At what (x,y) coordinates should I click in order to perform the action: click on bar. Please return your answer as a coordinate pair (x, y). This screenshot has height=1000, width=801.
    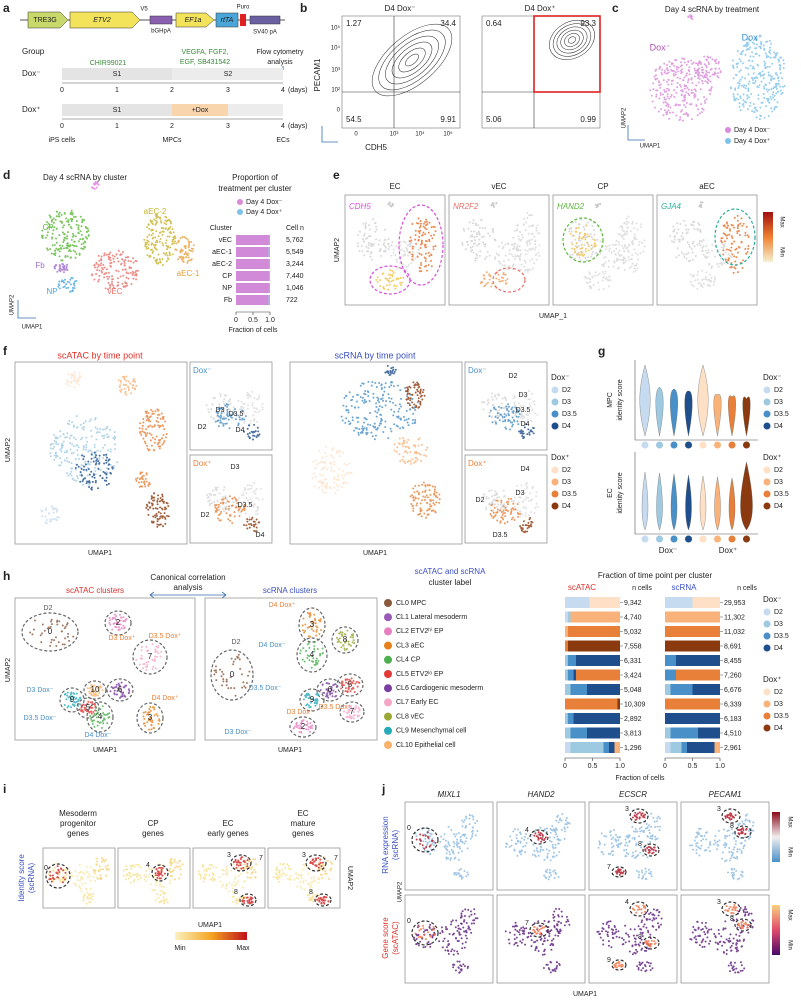
    Looking at the image, I should click on (252, 288).